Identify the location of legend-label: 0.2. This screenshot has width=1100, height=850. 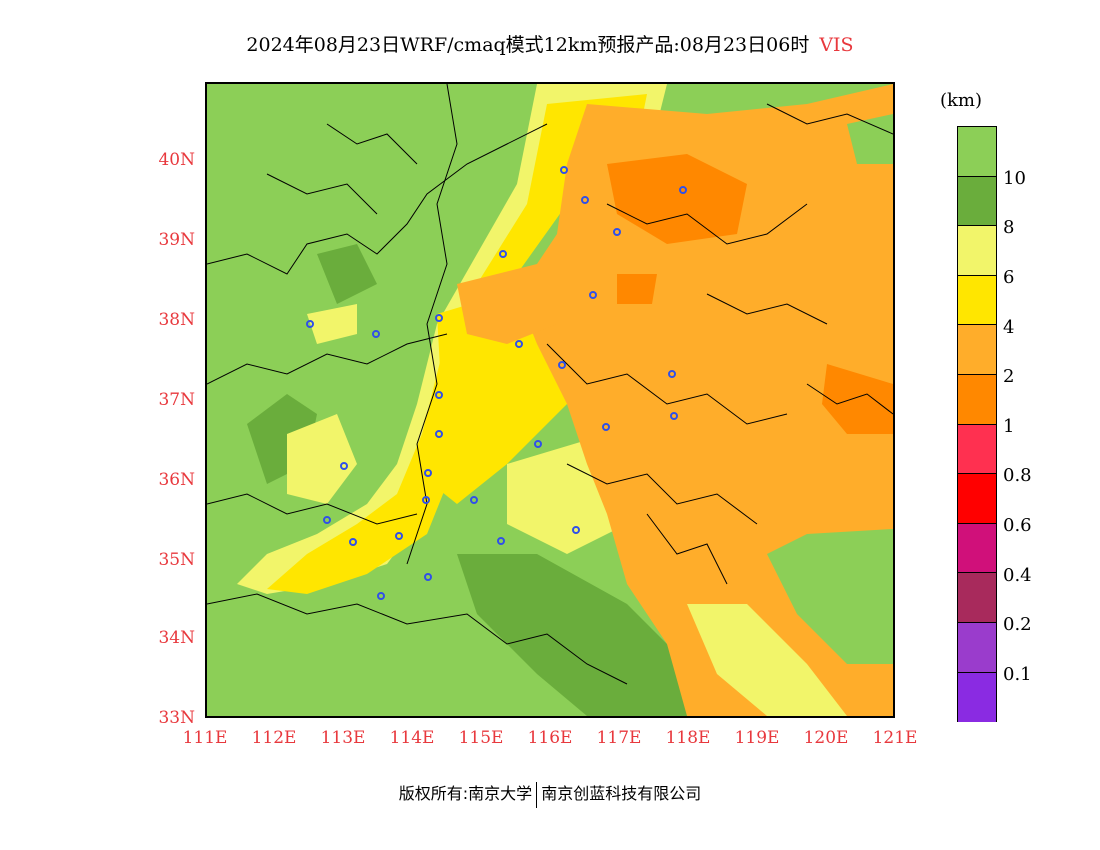
(1017, 624).